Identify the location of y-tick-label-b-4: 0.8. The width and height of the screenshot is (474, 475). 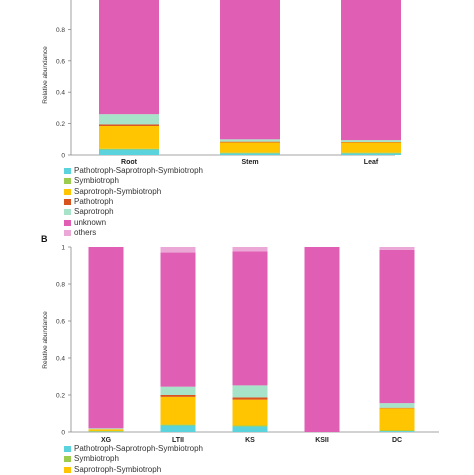
(60, 285).